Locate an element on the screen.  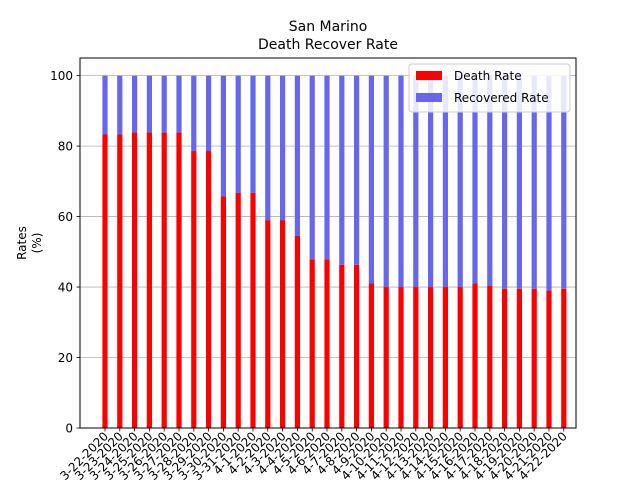
chart-title: San Marino is located at coordinates (328, 27).